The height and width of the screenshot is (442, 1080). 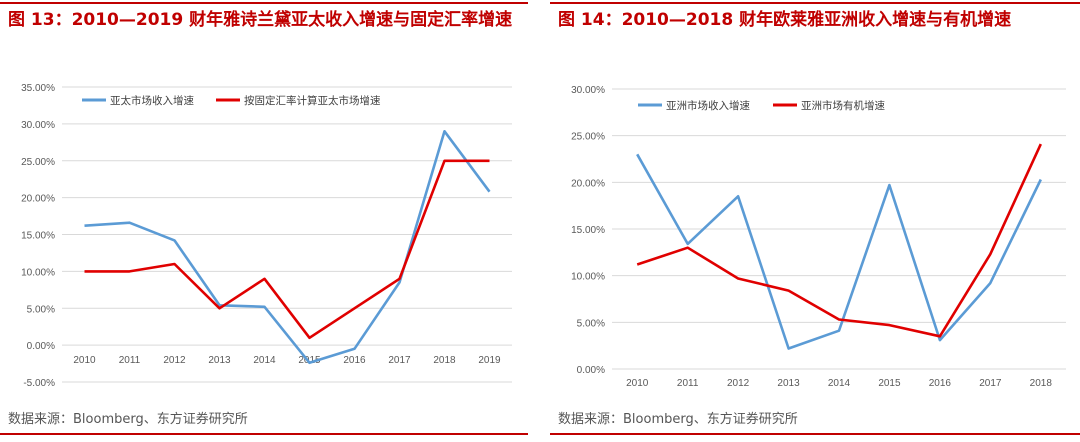 What do you see at coordinates (152, 100) in the screenshot?
I see `legend-label: 亚太市场收入增速` at bounding box center [152, 100].